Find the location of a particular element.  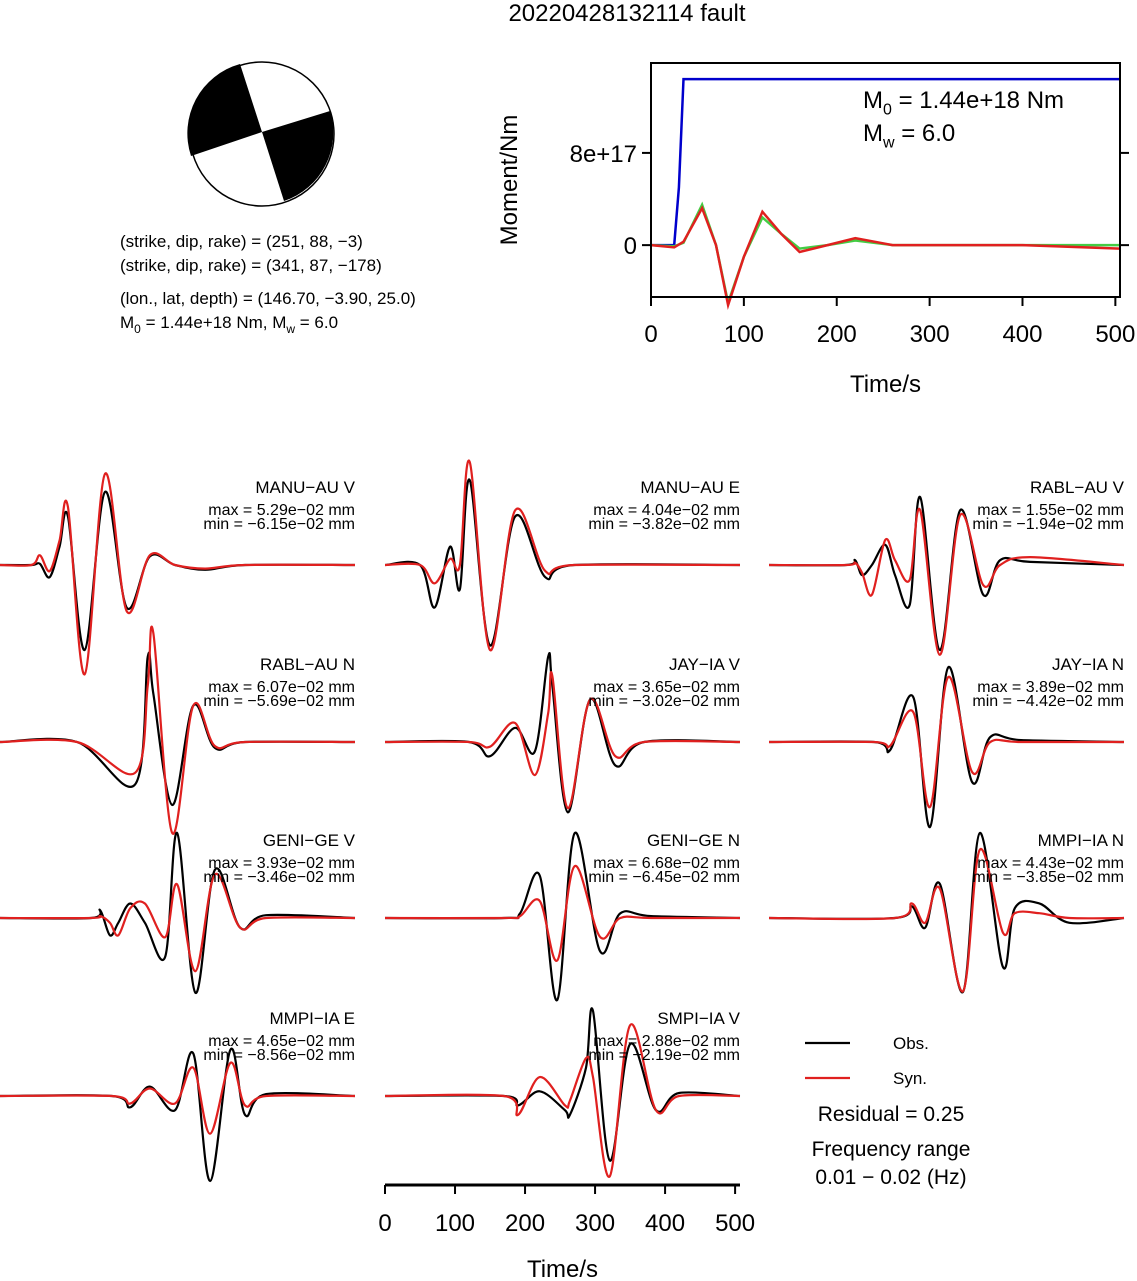

station-label: JAY−IA N is located at coordinates (1088, 664).